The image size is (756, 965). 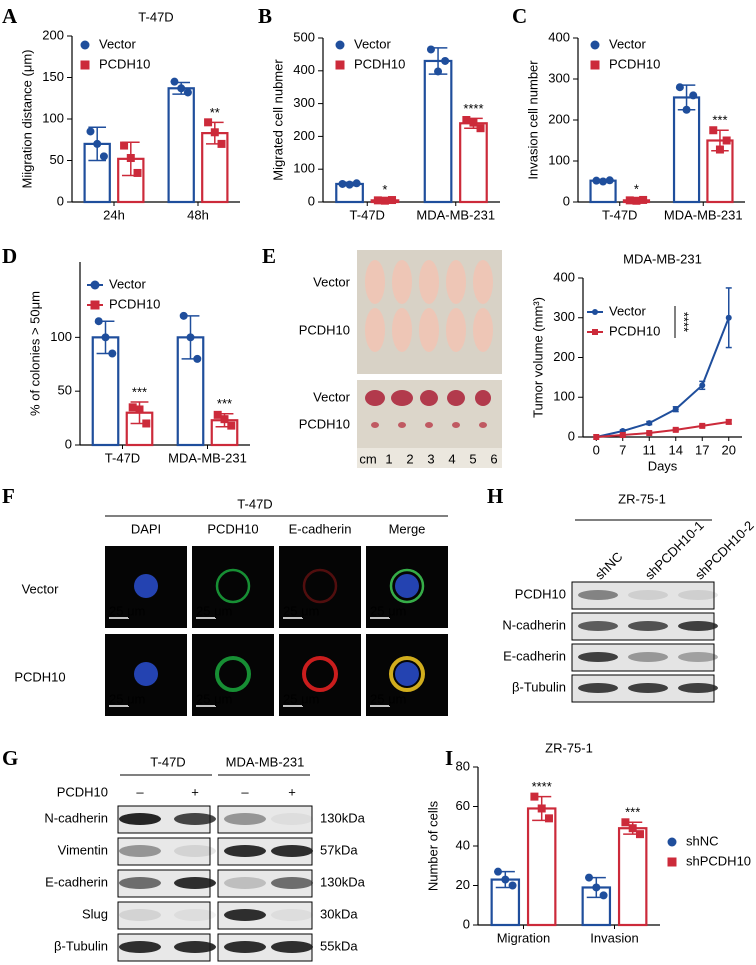 I want to click on significance: ***, so click(x=139, y=391).